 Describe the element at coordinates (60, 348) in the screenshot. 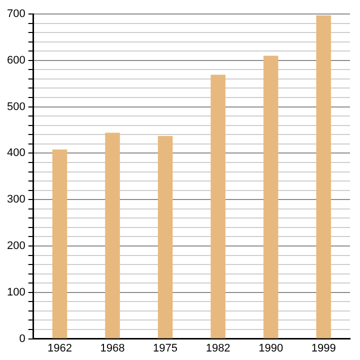

I see `x-tick-label: 1962` at that location.